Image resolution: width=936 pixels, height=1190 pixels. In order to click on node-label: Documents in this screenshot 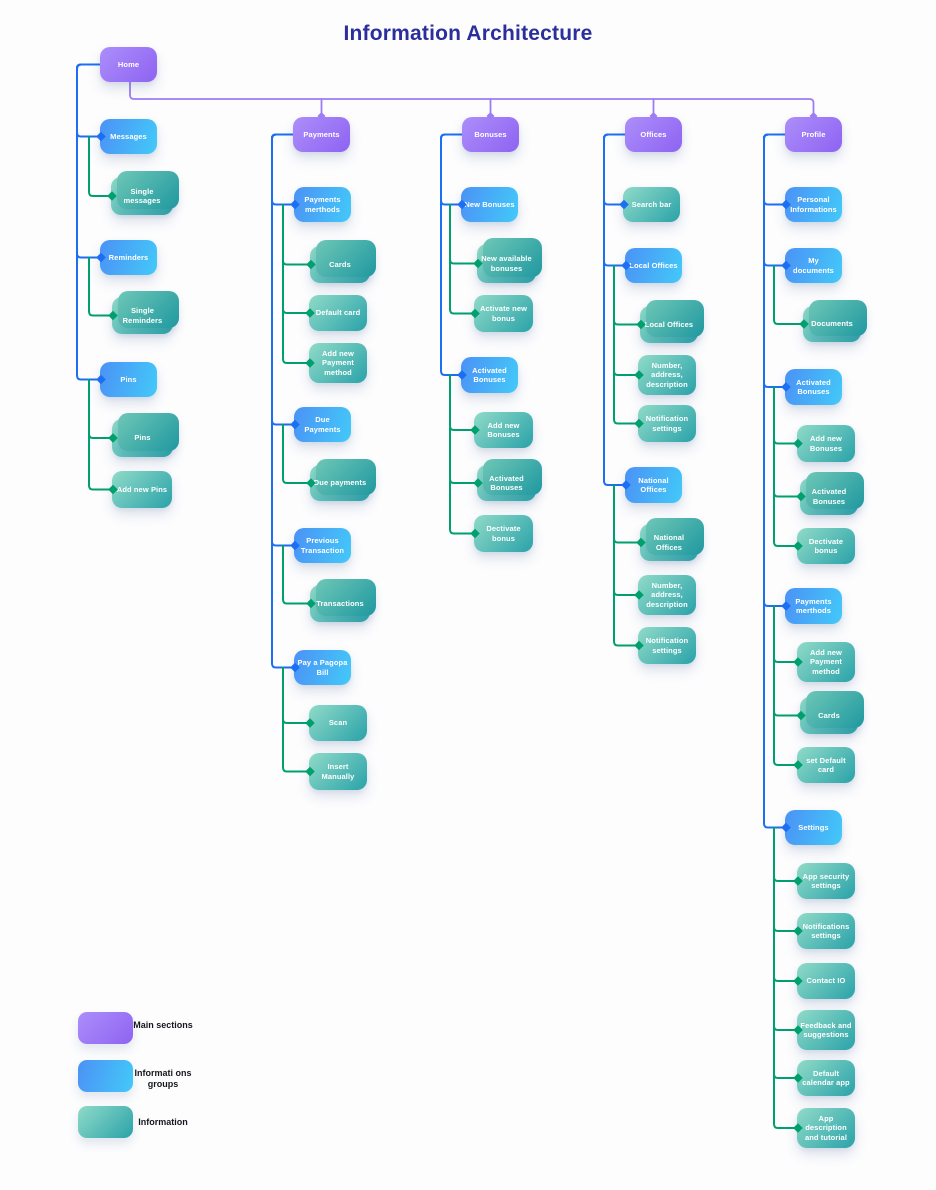, I will do `click(832, 324)`.